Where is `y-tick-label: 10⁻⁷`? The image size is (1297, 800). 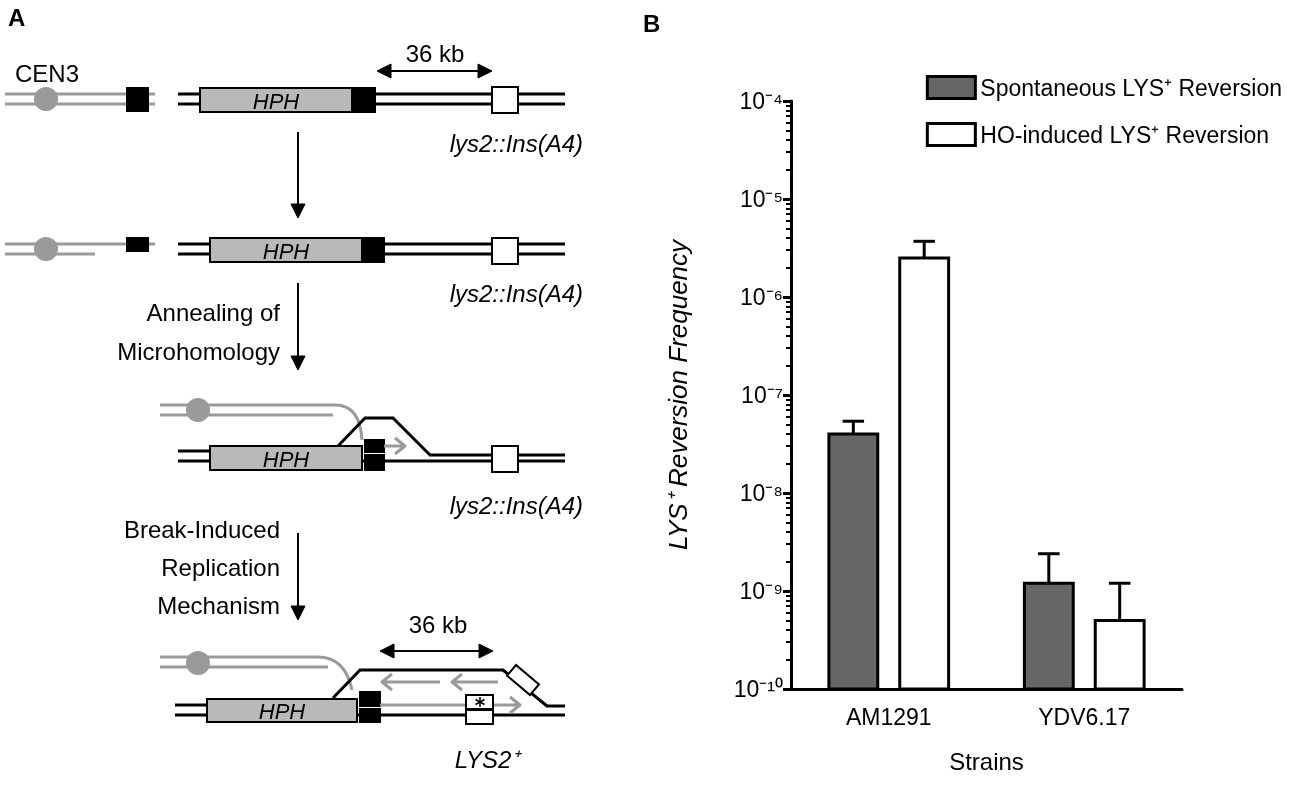 y-tick-label: 10⁻⁷ is located at coordinates (762, 395).